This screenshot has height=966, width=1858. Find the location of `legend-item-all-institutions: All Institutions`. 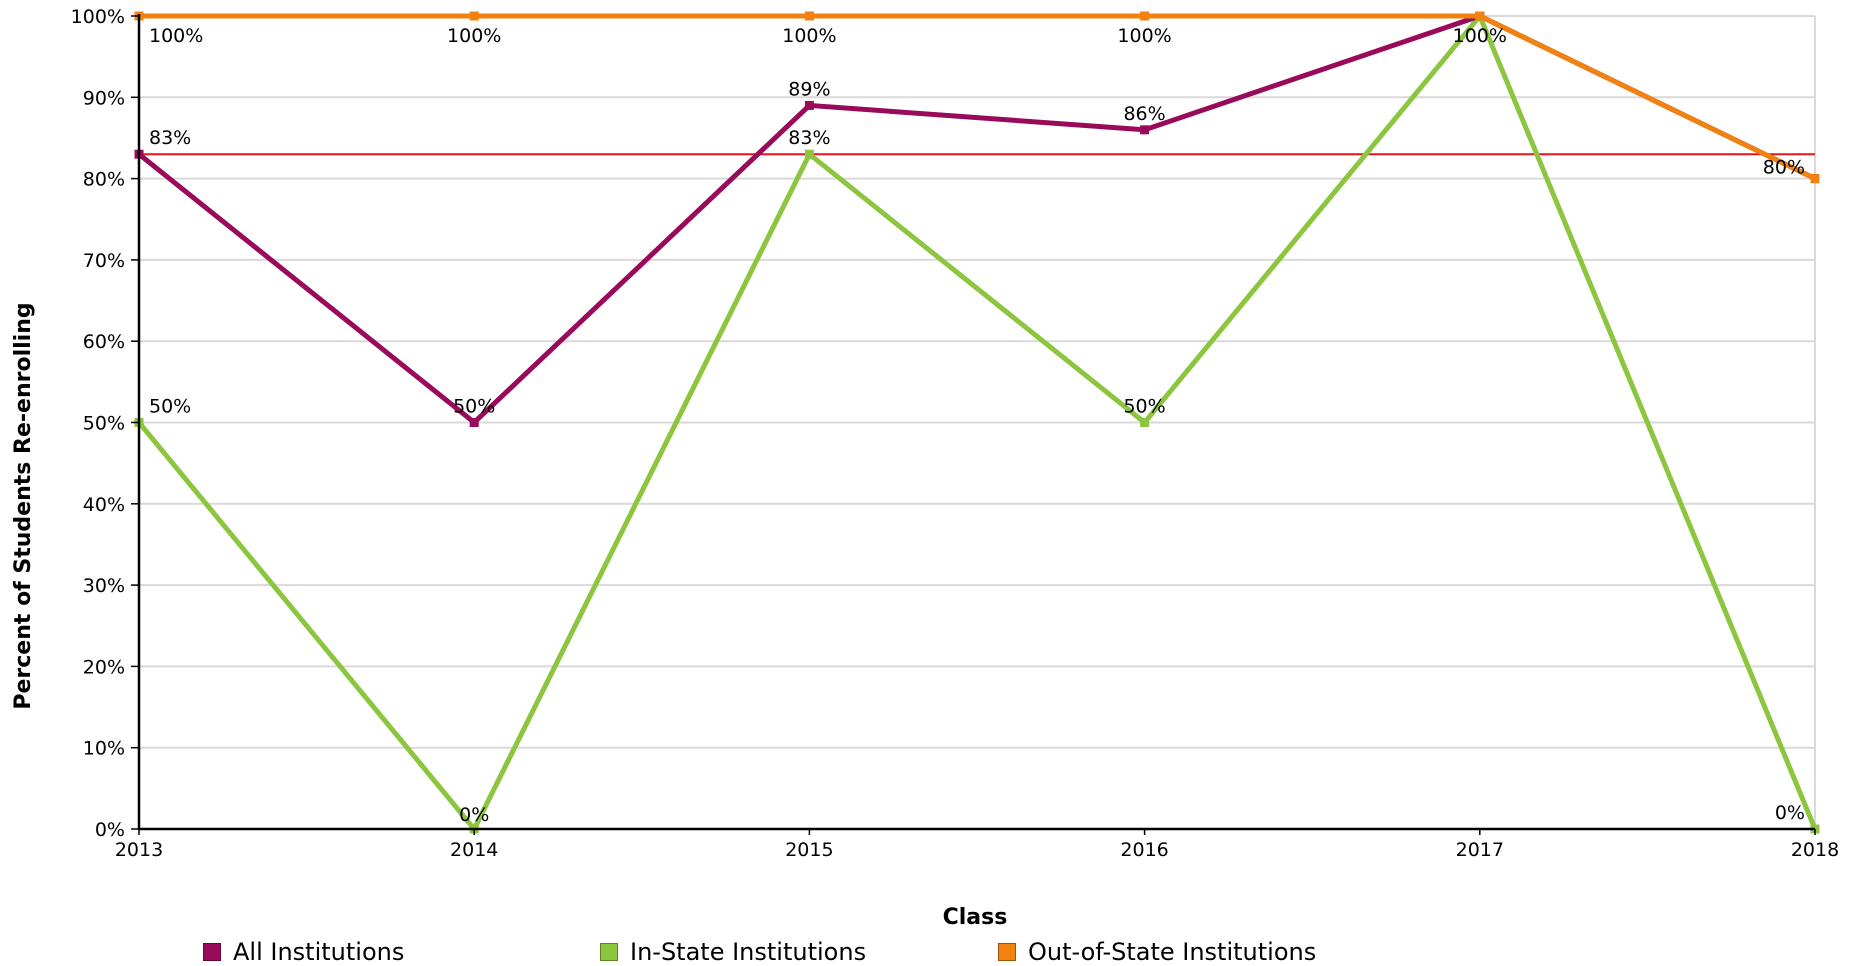

legend-item-all-institutions: All Institutions is located at coordinates (303, 952).